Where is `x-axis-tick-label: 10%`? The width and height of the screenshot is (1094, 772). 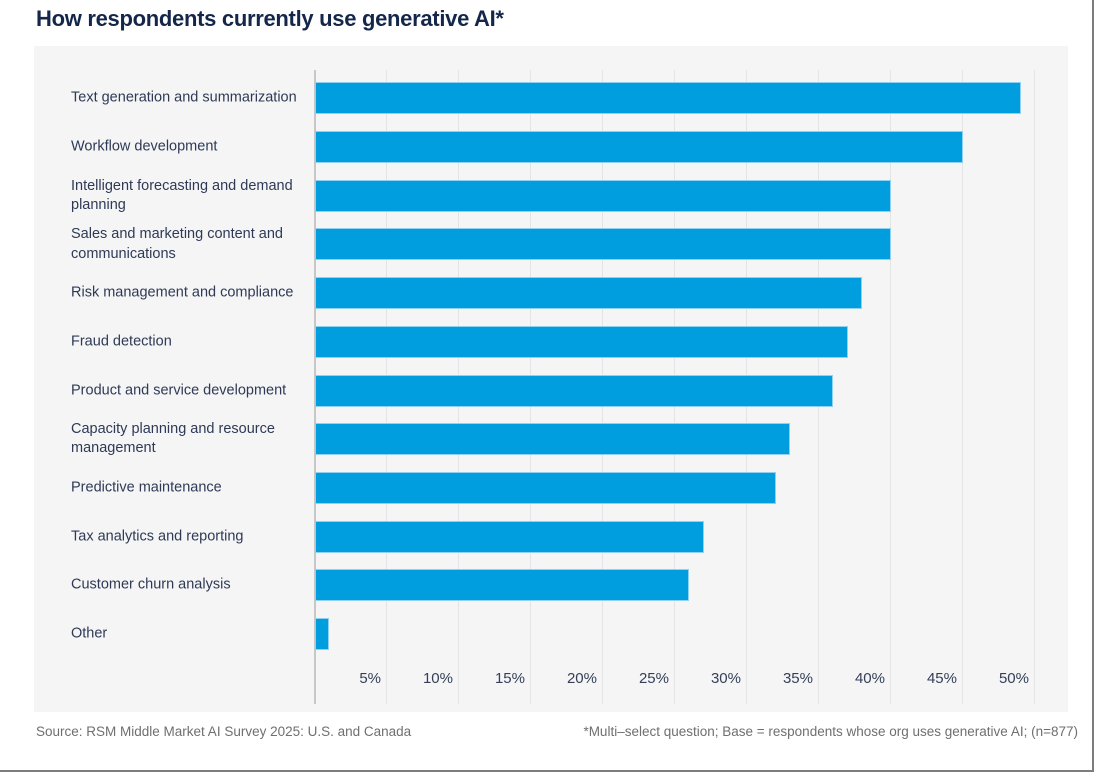
x-axis-tick-label: 10% is located at coordinates (437, 678).